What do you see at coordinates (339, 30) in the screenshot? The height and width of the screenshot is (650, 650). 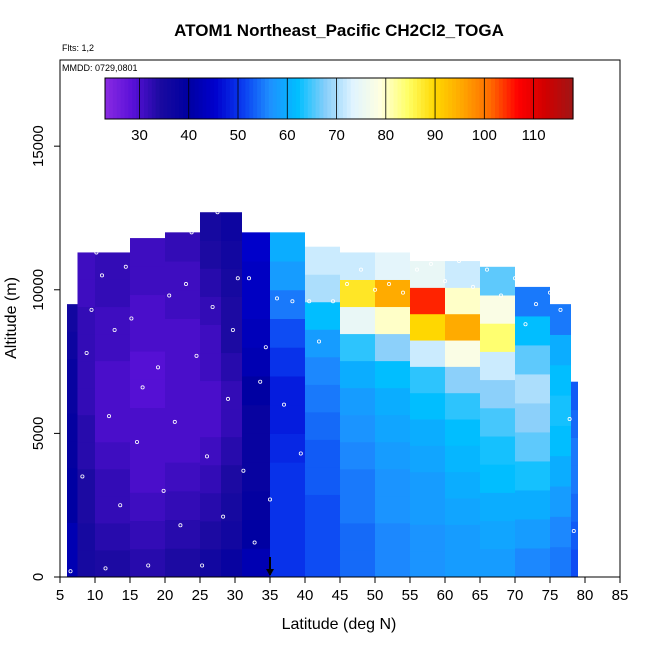 I see `chart-title: ATOM1 Northeast_Pacific CH2Cl2_TOGA` at bounding box center [339, 30].